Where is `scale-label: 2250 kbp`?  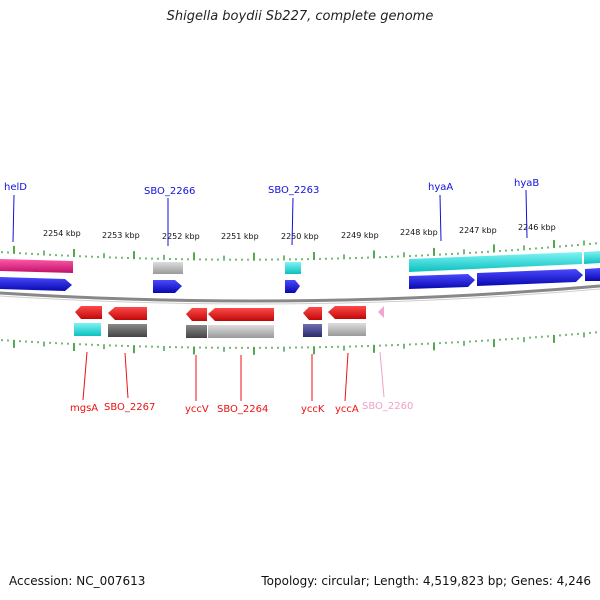
scale-label: 2250 kbp is located at coordinates (300, 236).